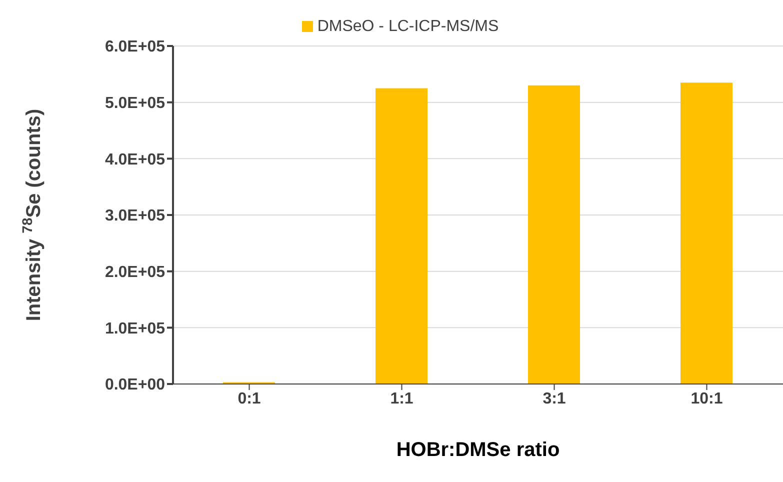 The image size is (783, 482). What do you see at coordinates (135, 103) in the screenshot?
I see `y-tick-label: 5.0E+05` at bounding box center [135, 103].